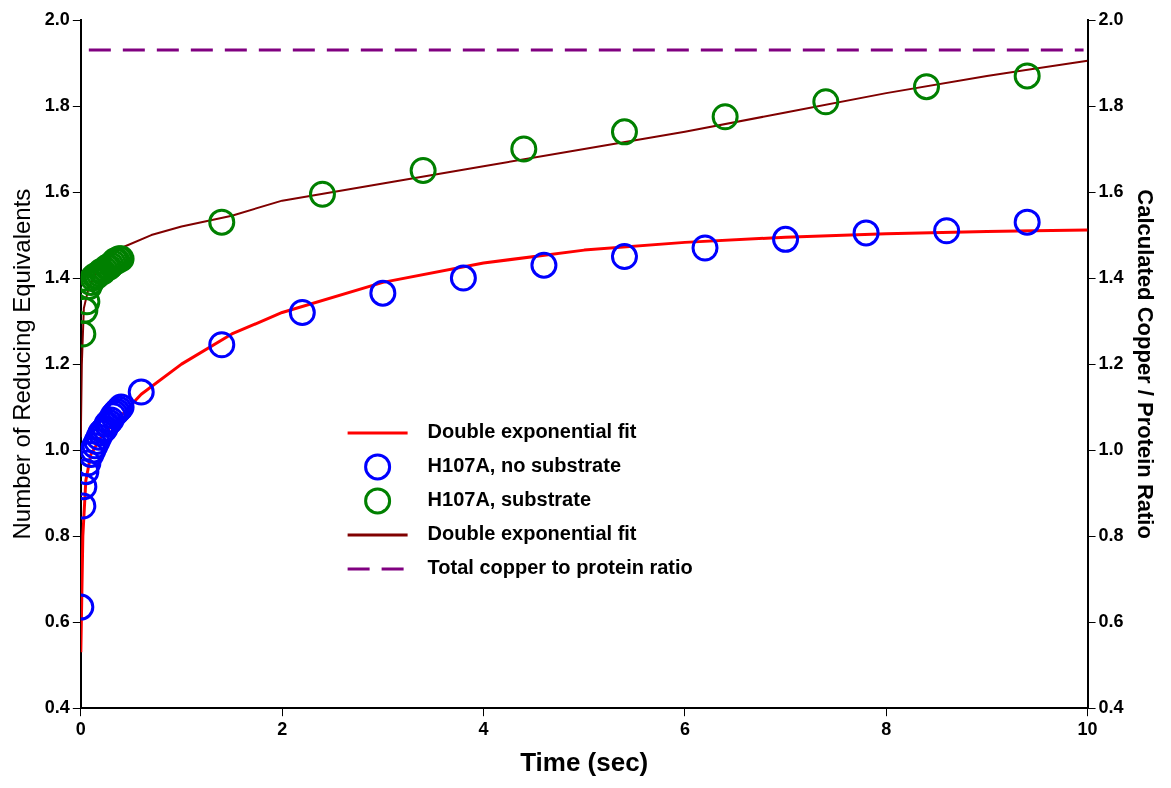  I want to click on y-tick-label: 2.0, so click(57, 18).